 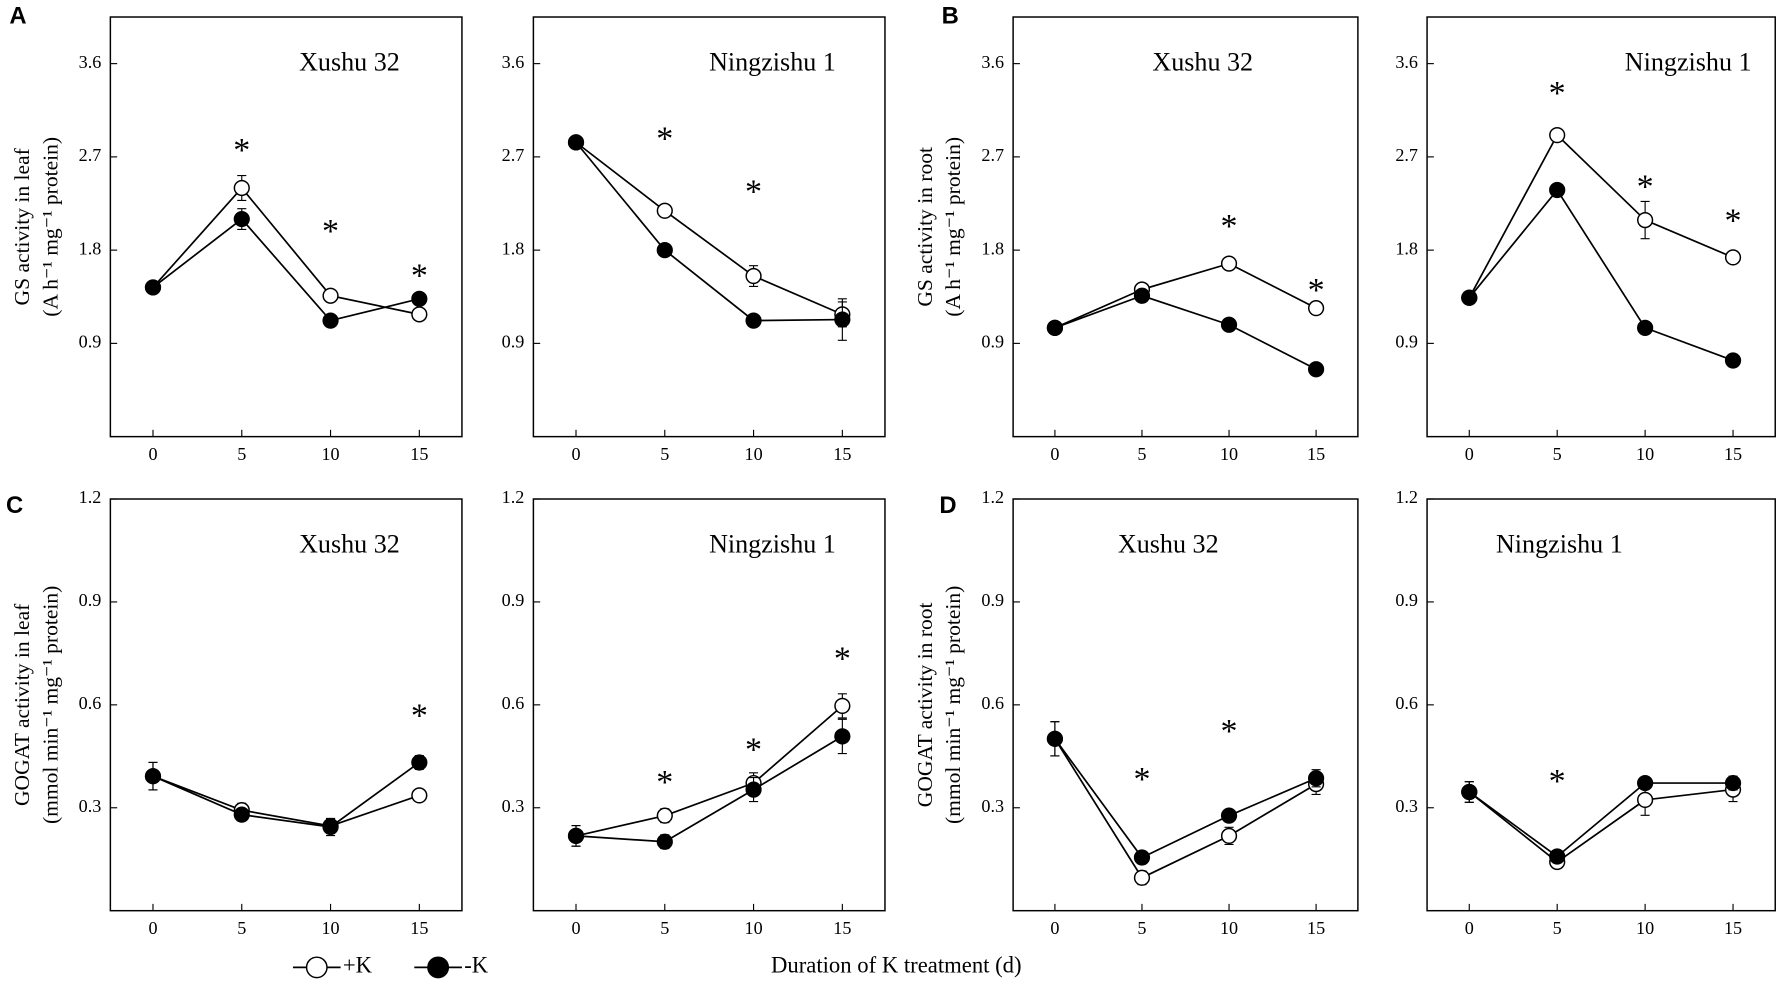 I want to click on x-axis-label: Duration of K treatment (d), so click(x=896, y=965).